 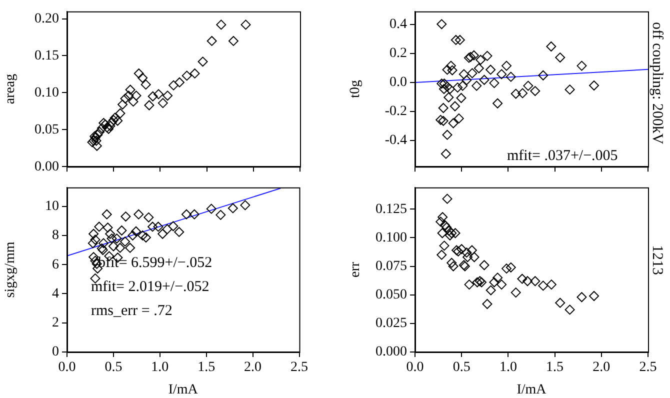 What do you see at coordinates (601, 368) in the screenshot?
I see `x-tick-label: 2.0` at bounding box center [601, 368].